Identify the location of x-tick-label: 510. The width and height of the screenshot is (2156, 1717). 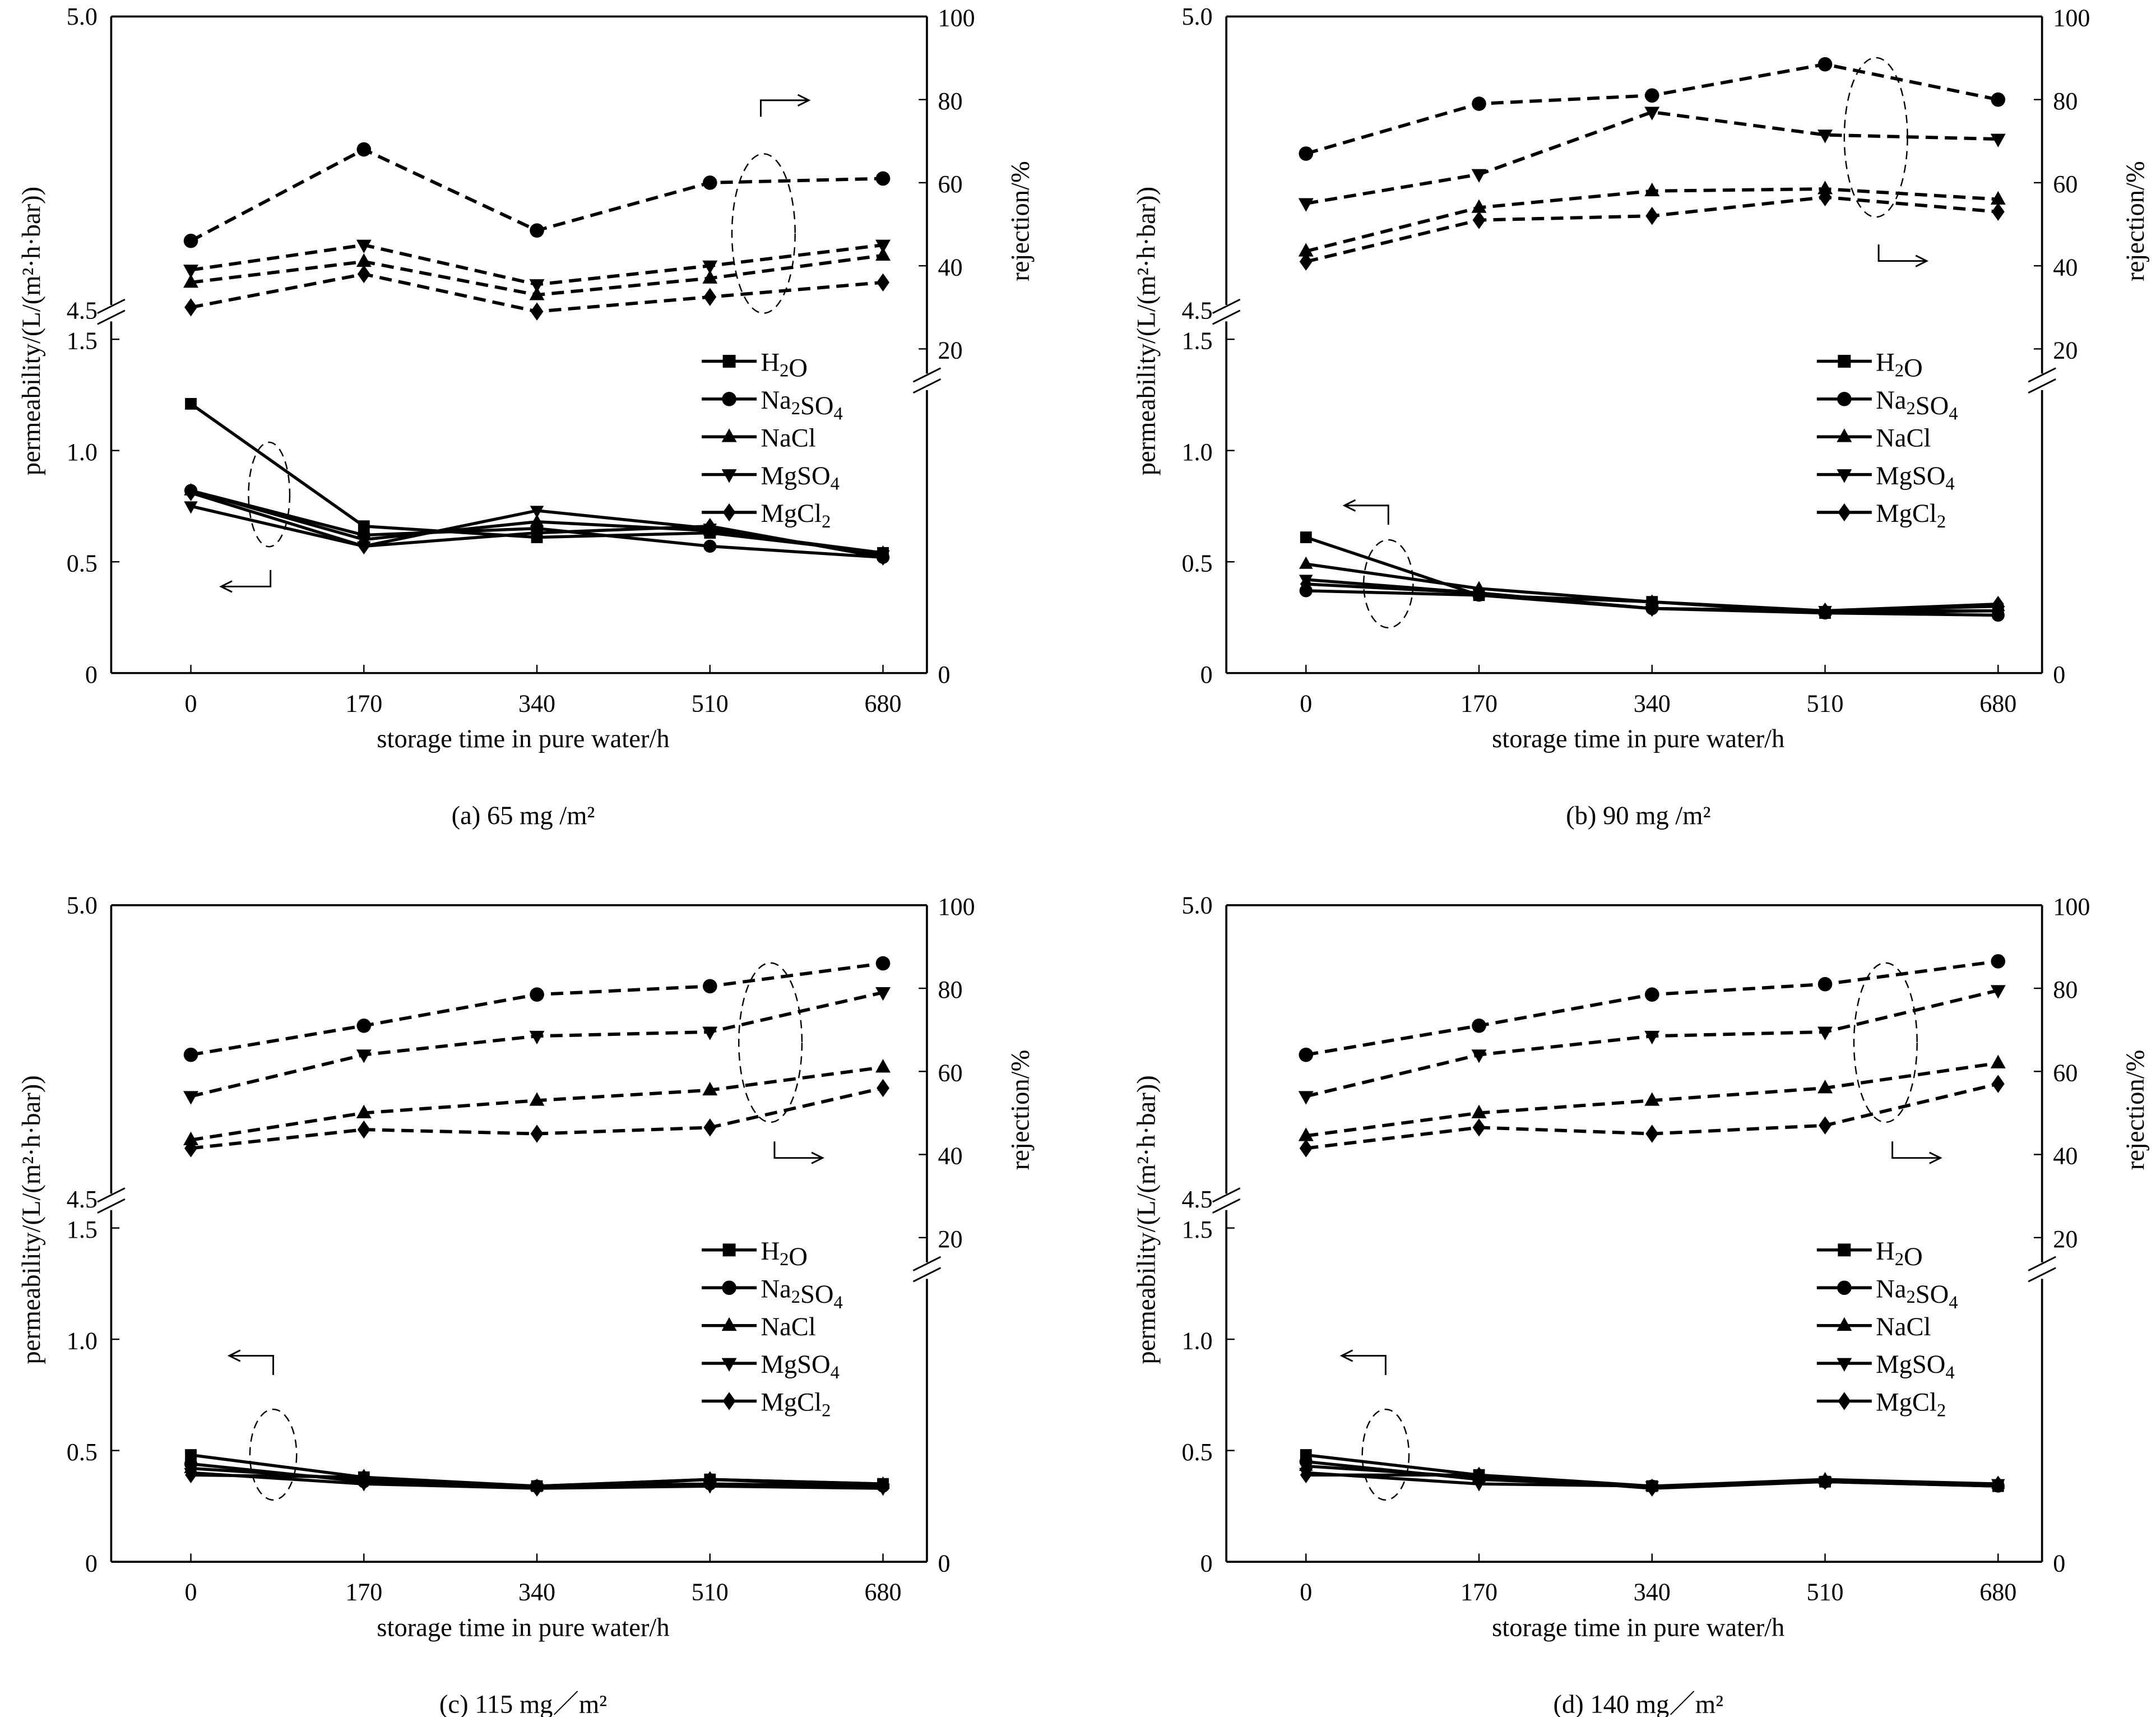
(710, 1592).